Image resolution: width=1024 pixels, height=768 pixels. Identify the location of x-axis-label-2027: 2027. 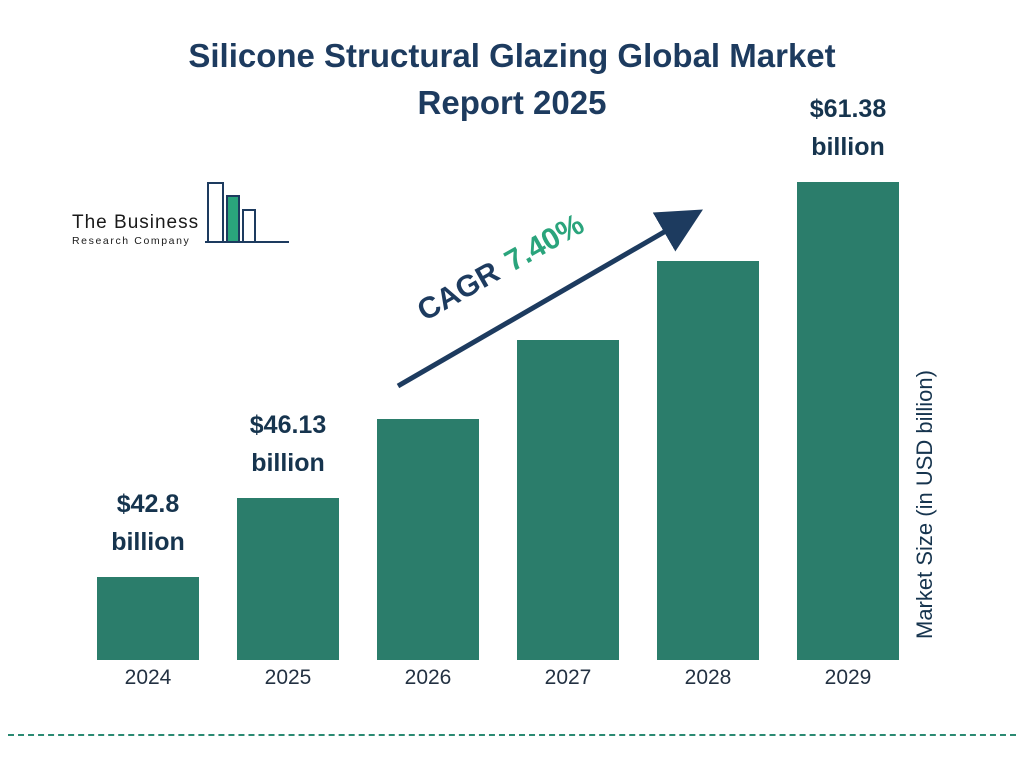
(568, 677).